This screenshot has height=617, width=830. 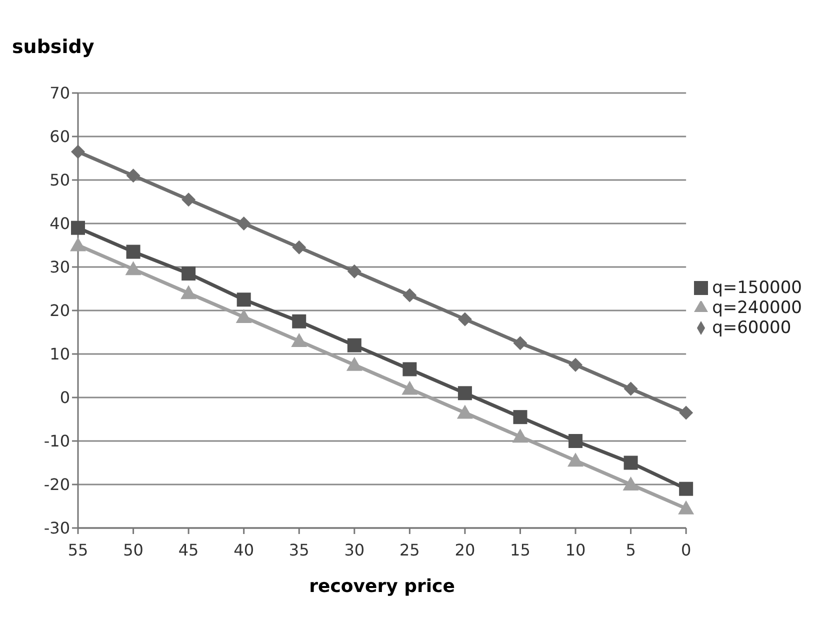 I want to click on y-tick-label: 60, so click(x=60, y=136).